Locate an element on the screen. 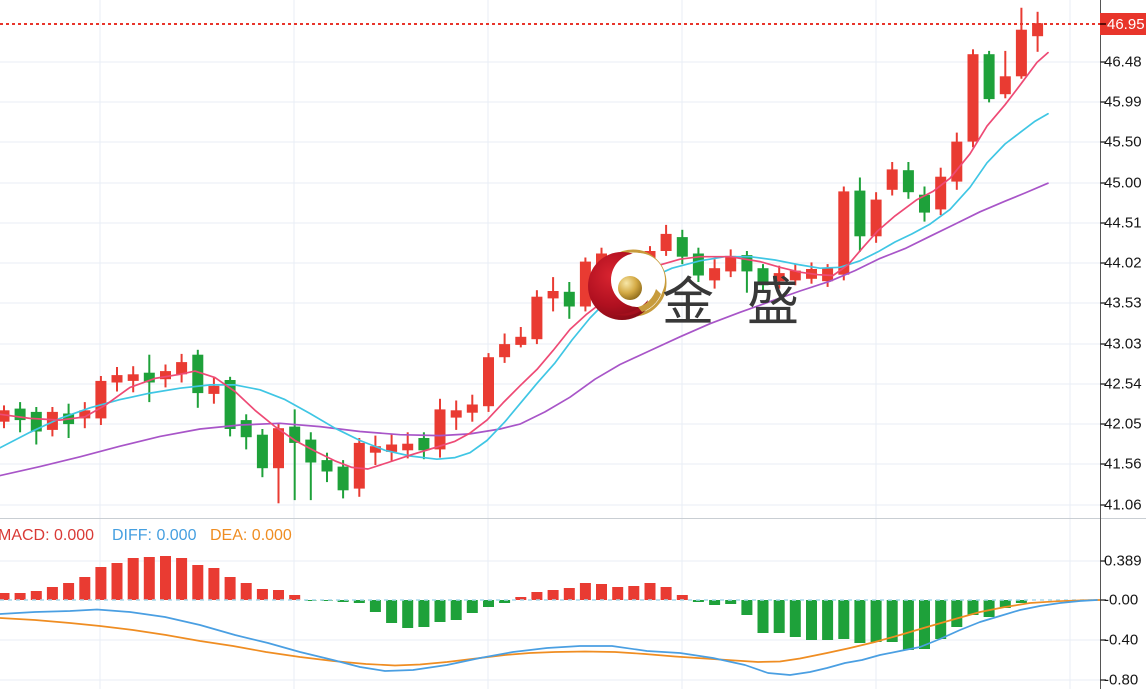 This screenshot has height=689, width=1146. diff-value-label: DIFF: 0.000 is located at coordinates (154, 535).